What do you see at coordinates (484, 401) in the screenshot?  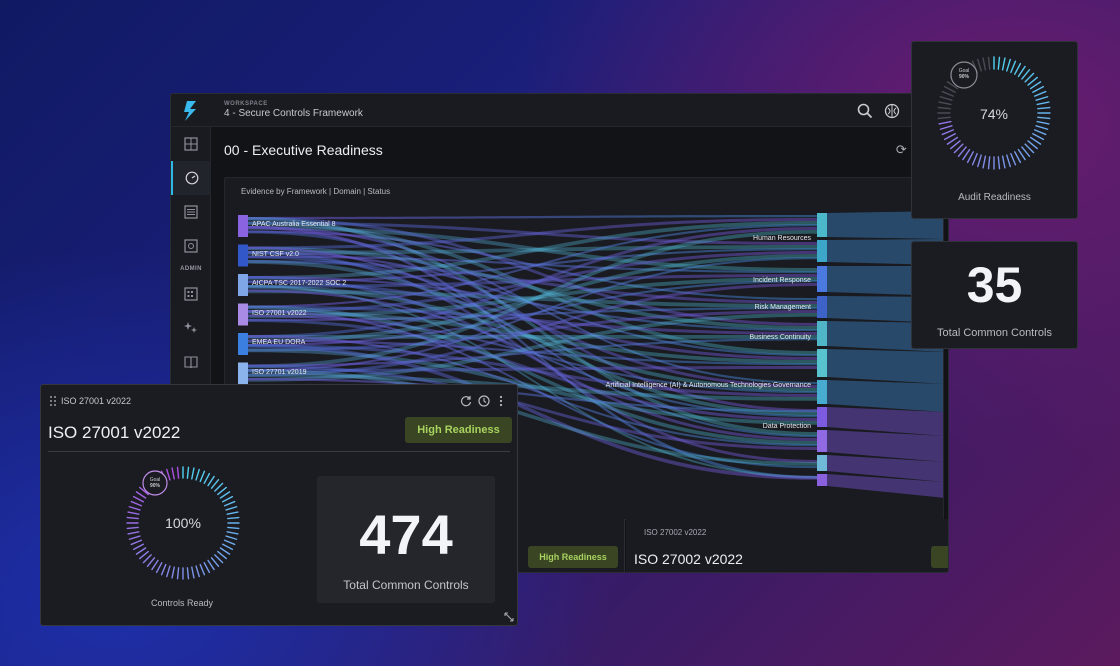 I see `clock-icon` at bounding box center [484, 401].